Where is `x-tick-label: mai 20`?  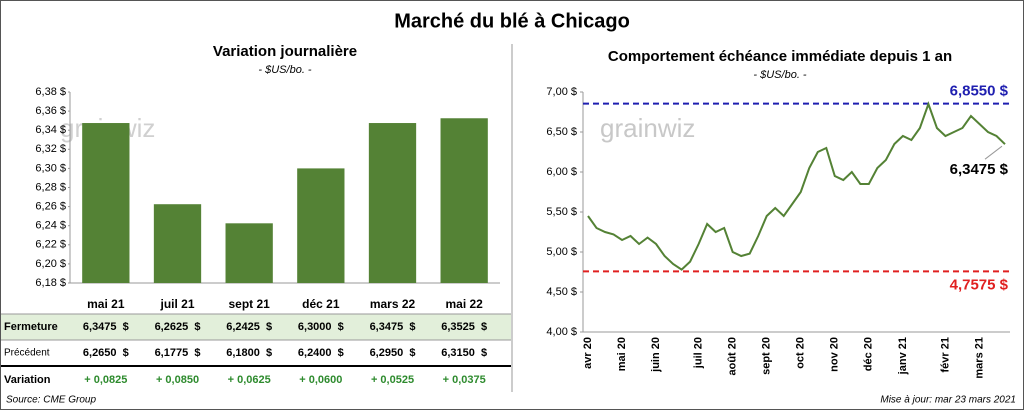 x-tick-label: mai 20 is located at coordinates (622, 354).